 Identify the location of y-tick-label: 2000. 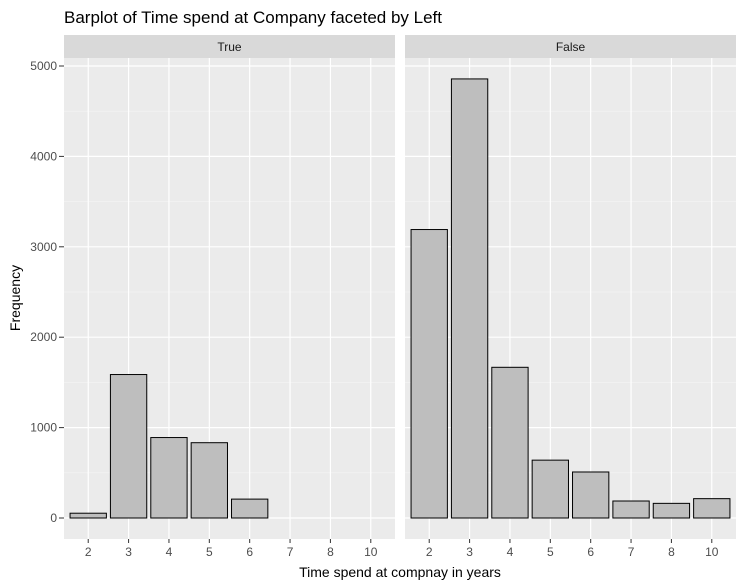
(43, 337).